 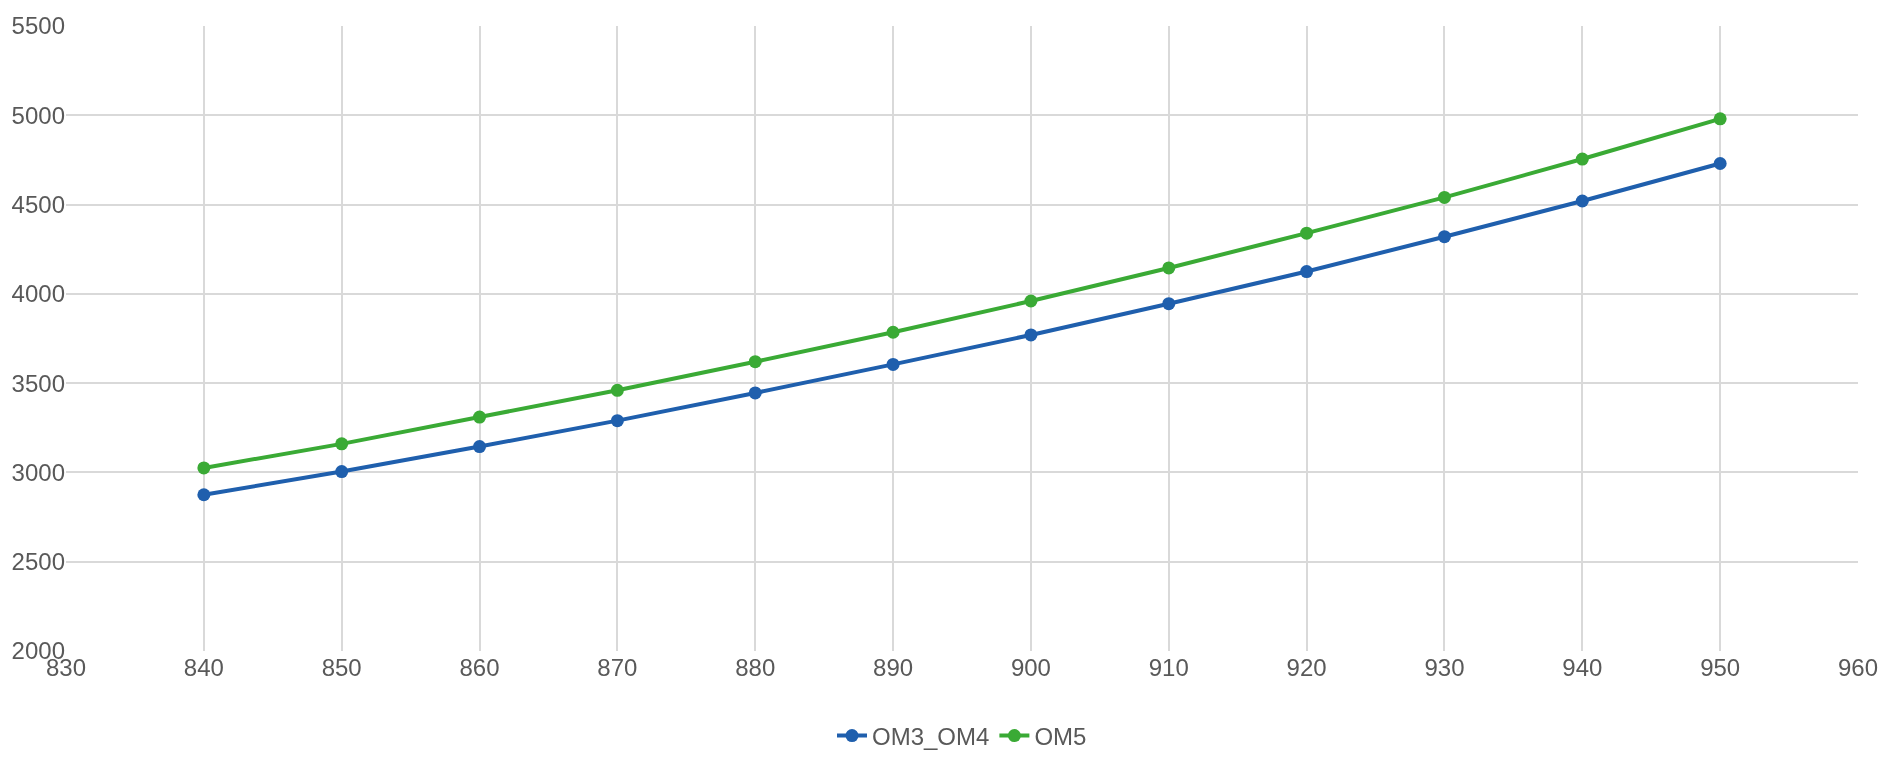 I want to click on x-tick-label: 960, so click(x=1858, y=667).